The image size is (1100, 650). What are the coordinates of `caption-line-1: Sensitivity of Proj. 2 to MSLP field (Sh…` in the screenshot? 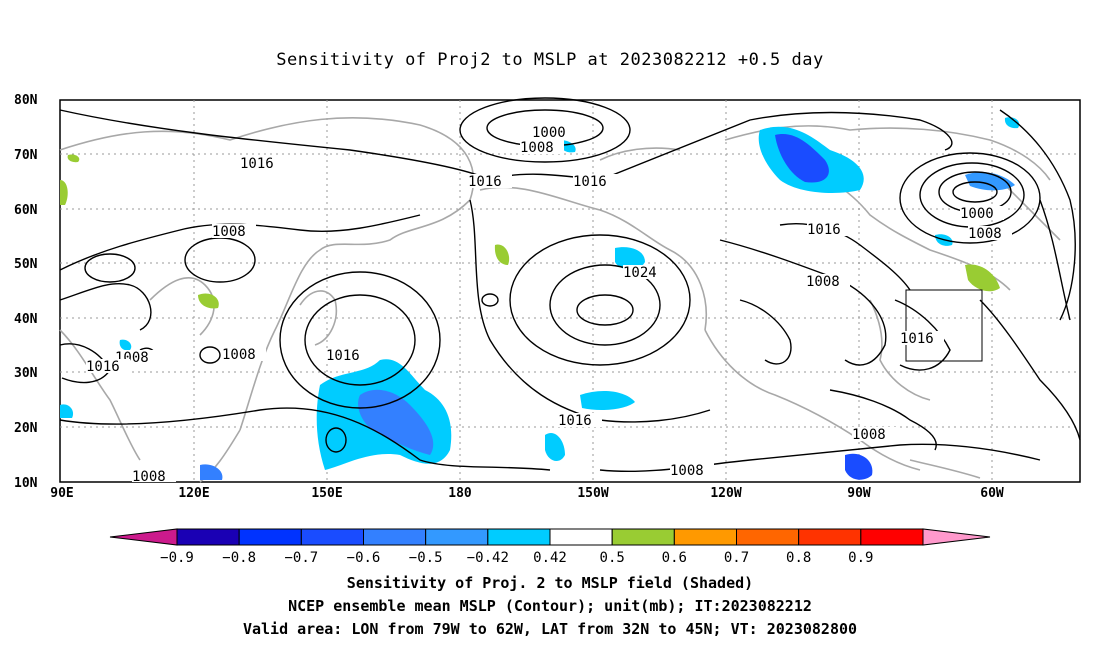 It's located at (550, 583).